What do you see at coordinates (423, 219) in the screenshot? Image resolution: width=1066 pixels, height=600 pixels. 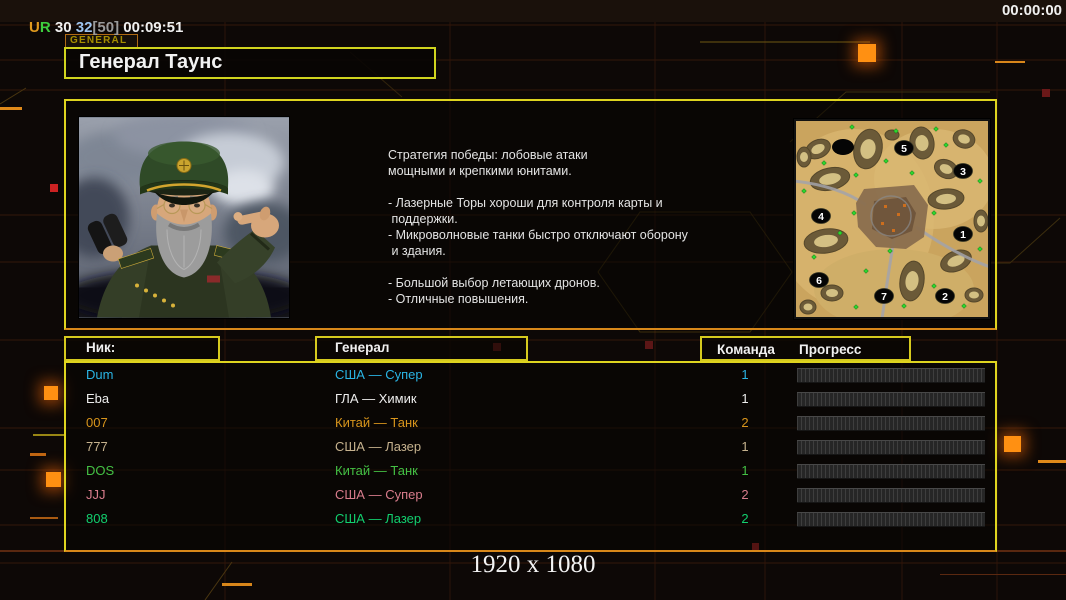 I see `strategy-line: поддержки.` at bounding box center [423, 219].